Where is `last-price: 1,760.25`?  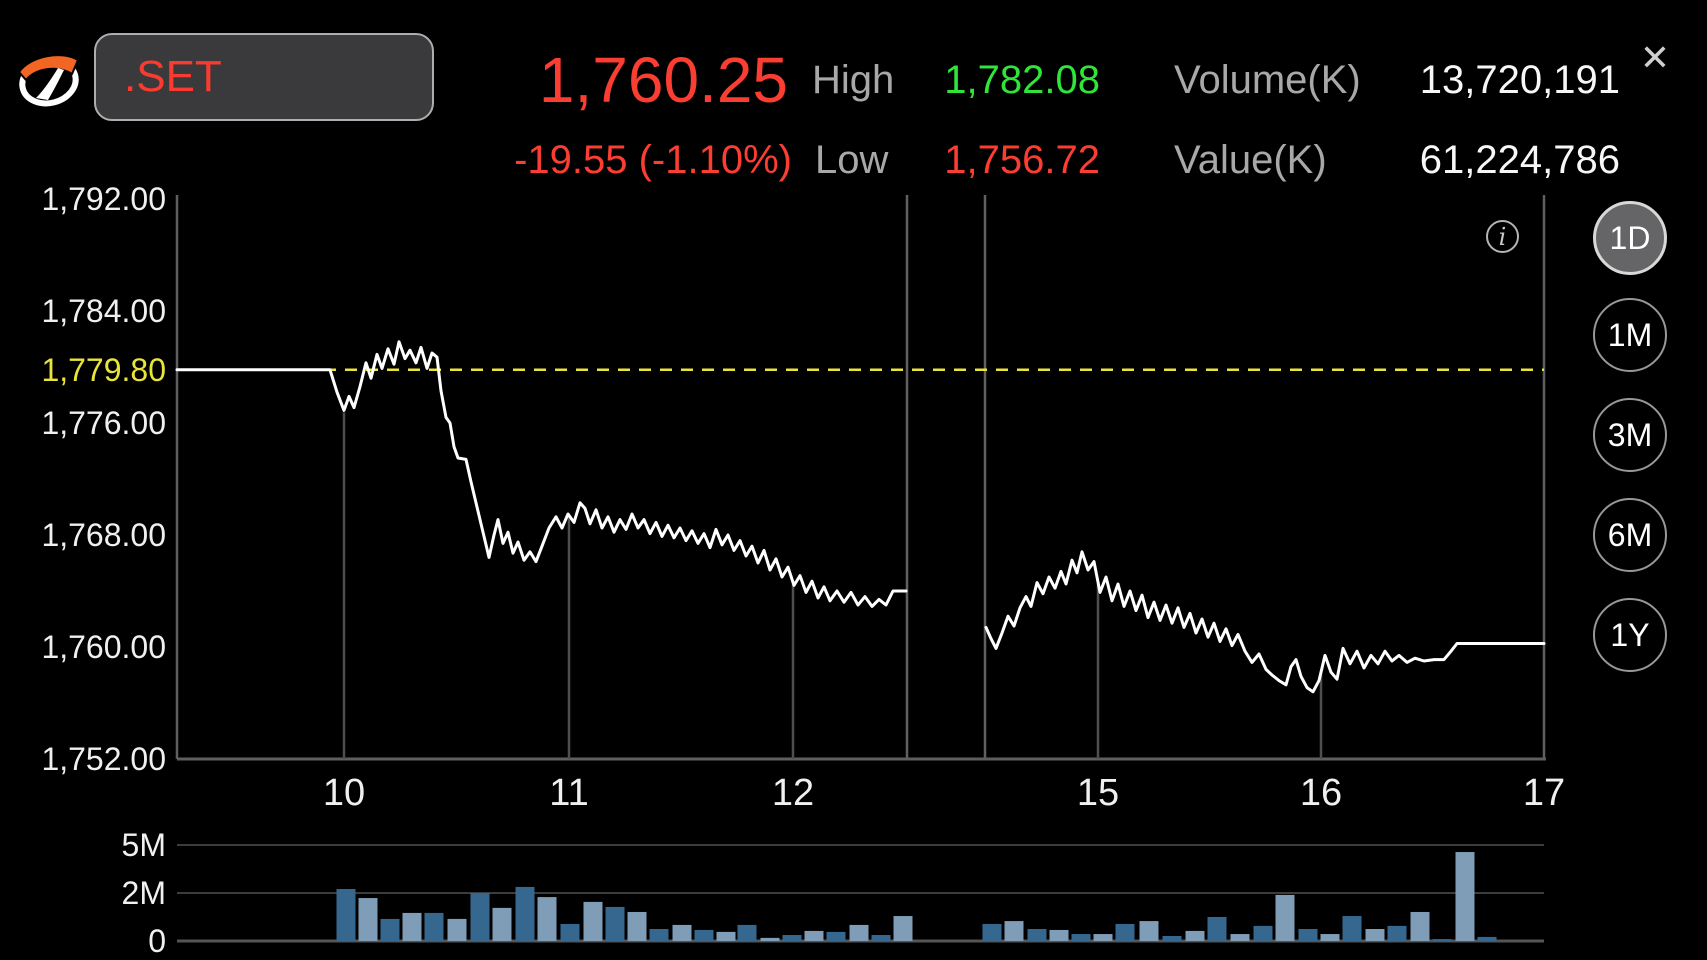 last-price: 1,760.25 is located at coordinates (663, 80).